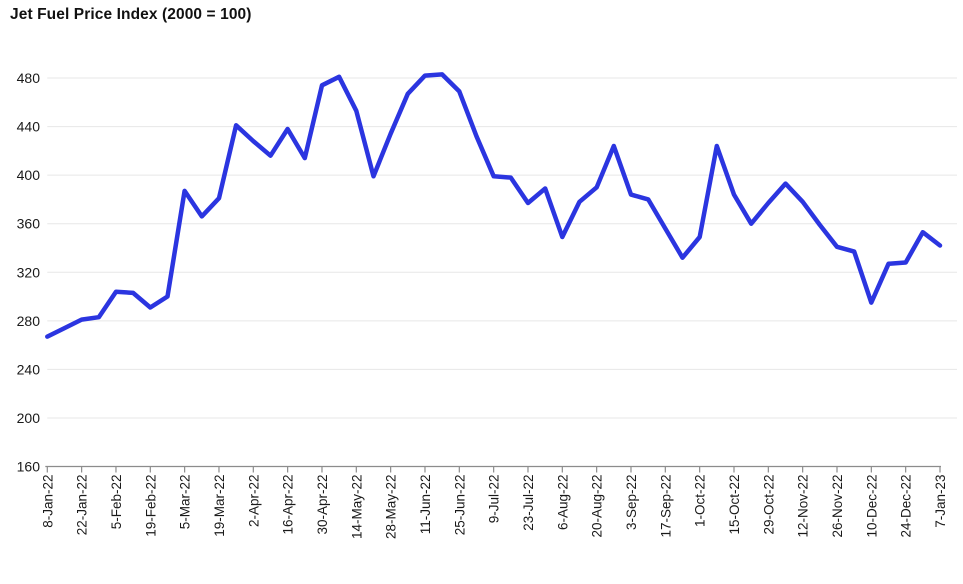 This screenshot has height=584, width=963. Describe the element at coordinates (494, 499) in the screenshot. I see `x-axis-tick-label: 9-Jul-22` at that location.